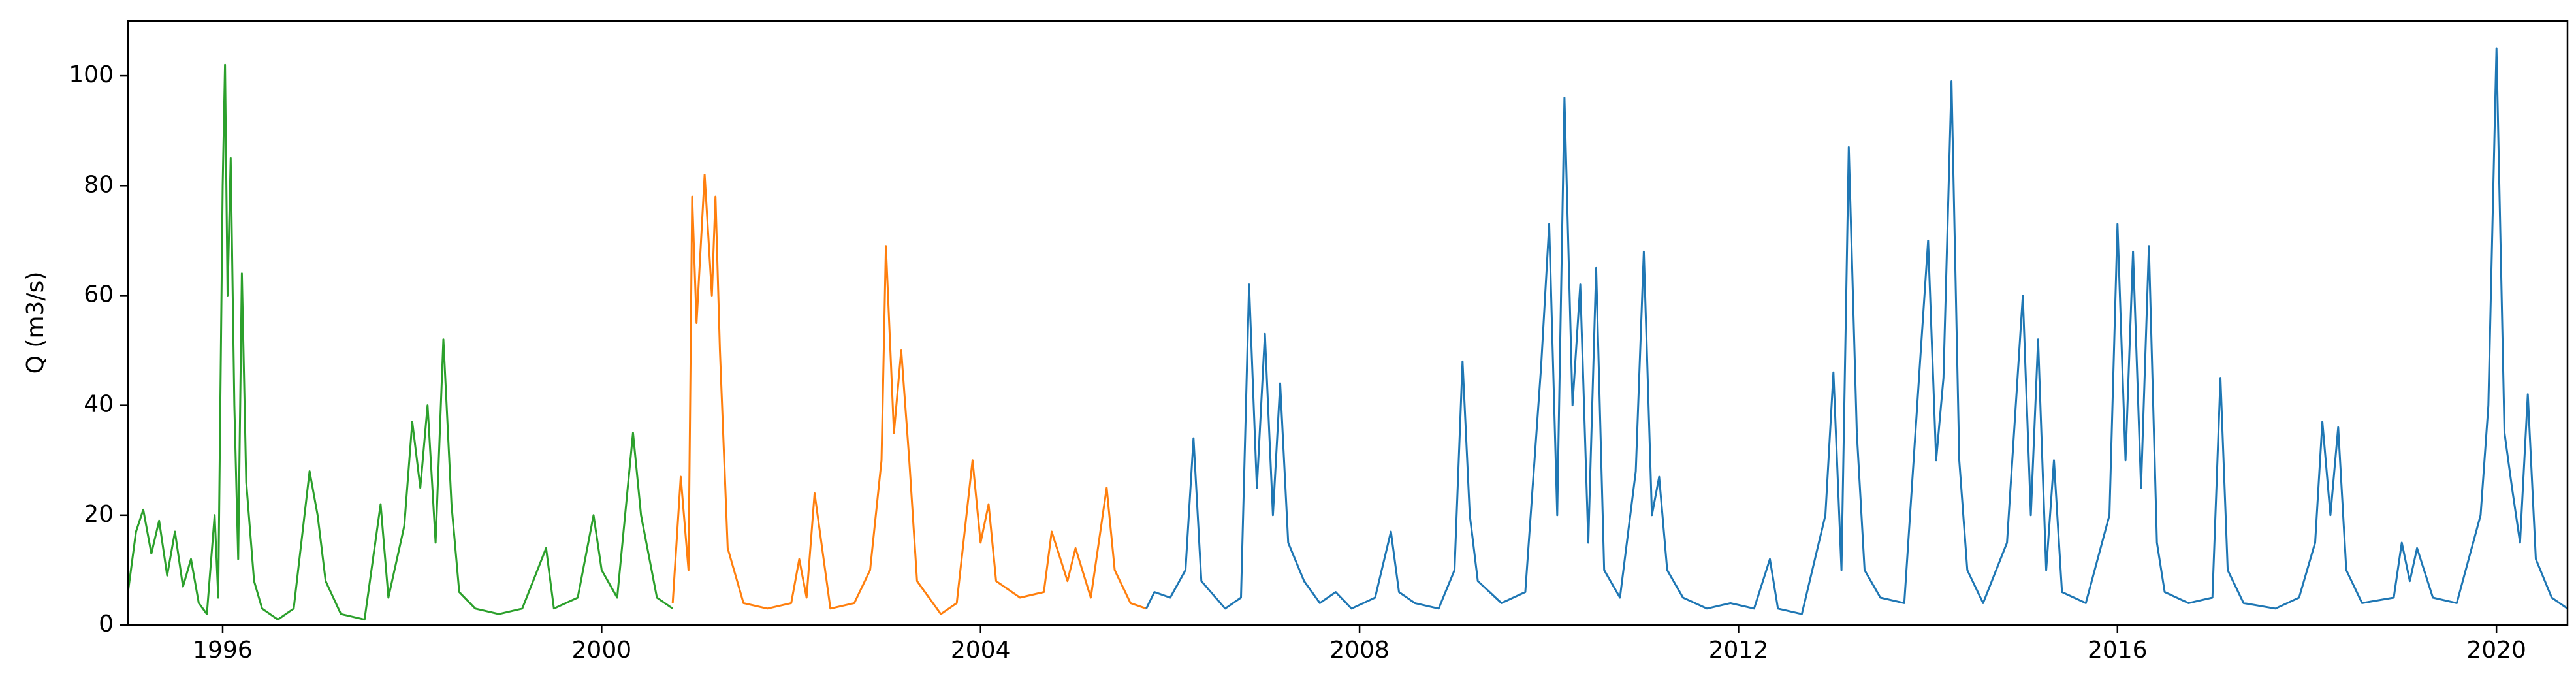 The width and height of the screenshot is (2576, 691). Describe the element at coordinates (99, 514) in the screenshot. I see `y-tick-label: 20` at that location.